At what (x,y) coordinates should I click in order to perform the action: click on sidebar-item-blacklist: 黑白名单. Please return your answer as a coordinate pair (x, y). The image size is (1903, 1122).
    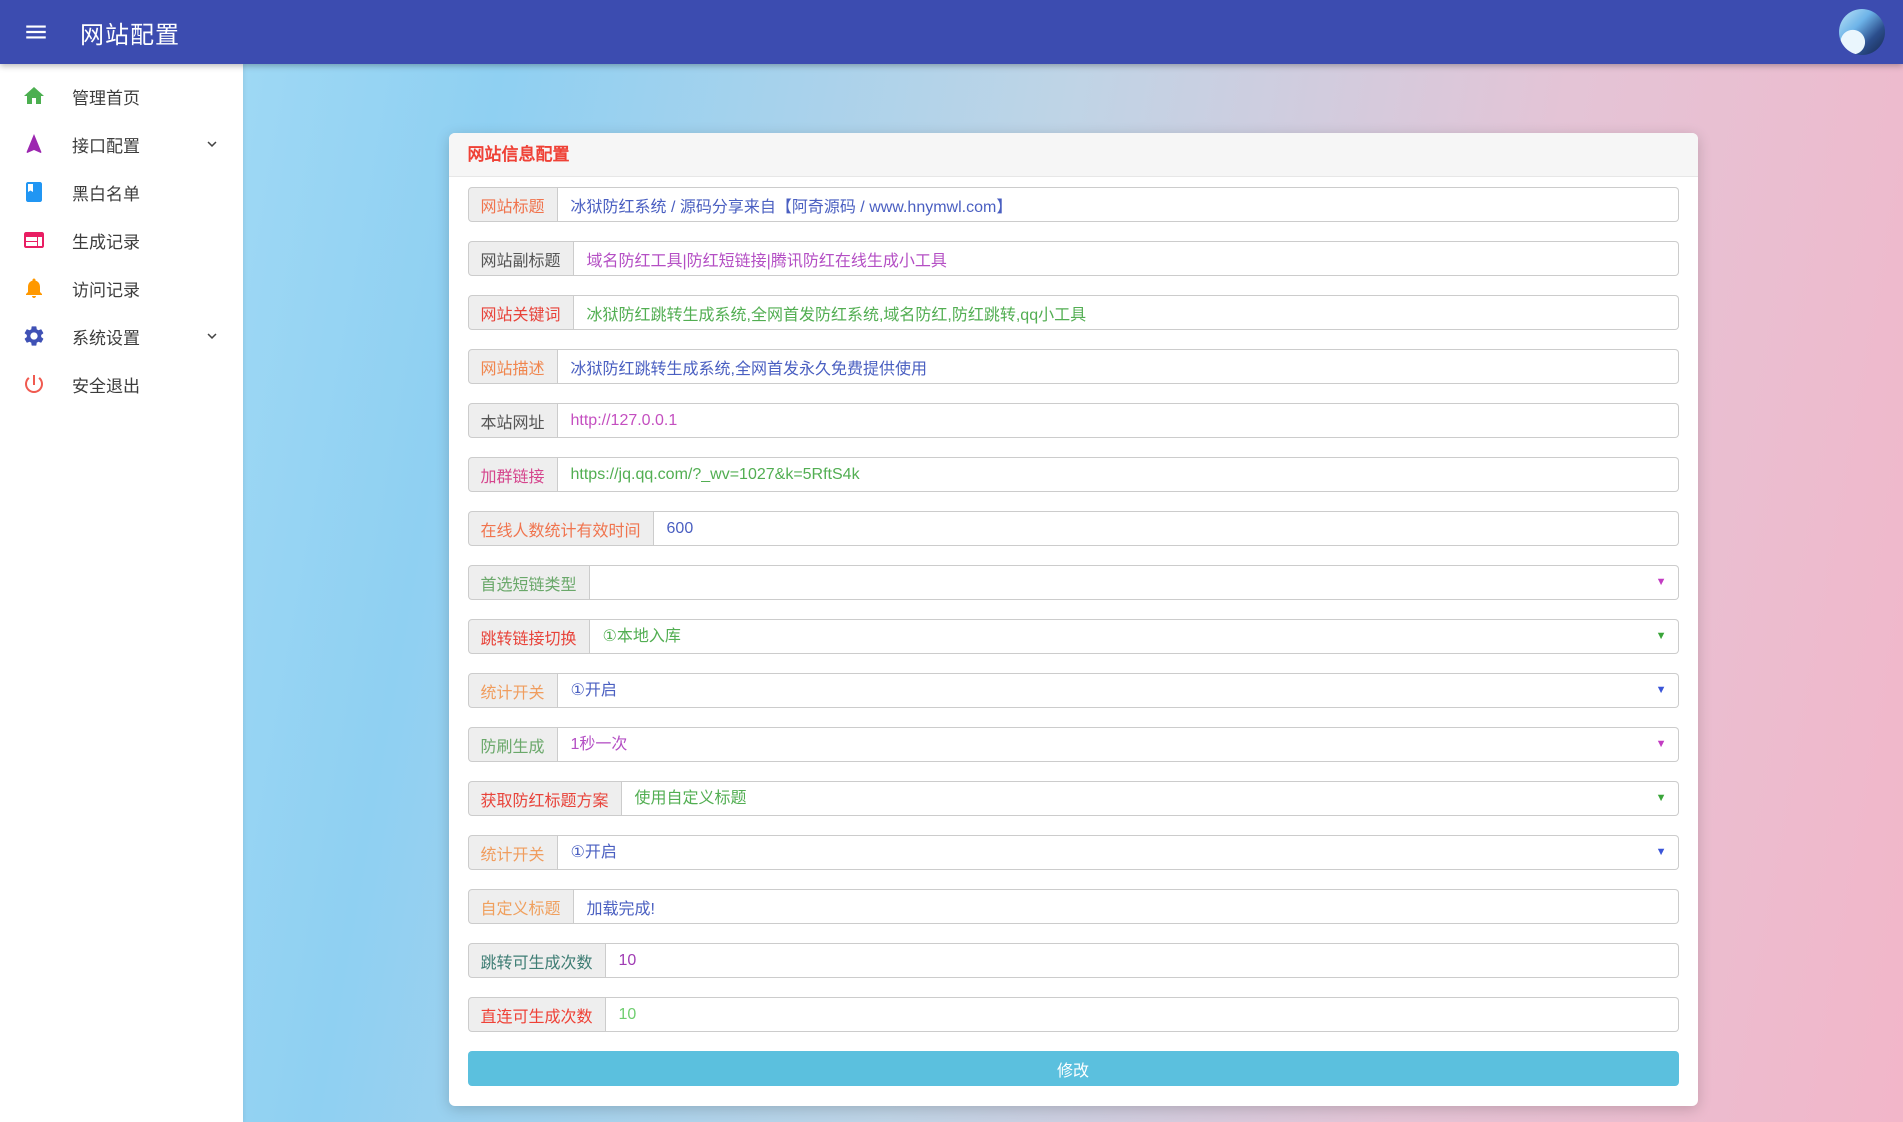
    Looking at the image, I should click on (121, 192).